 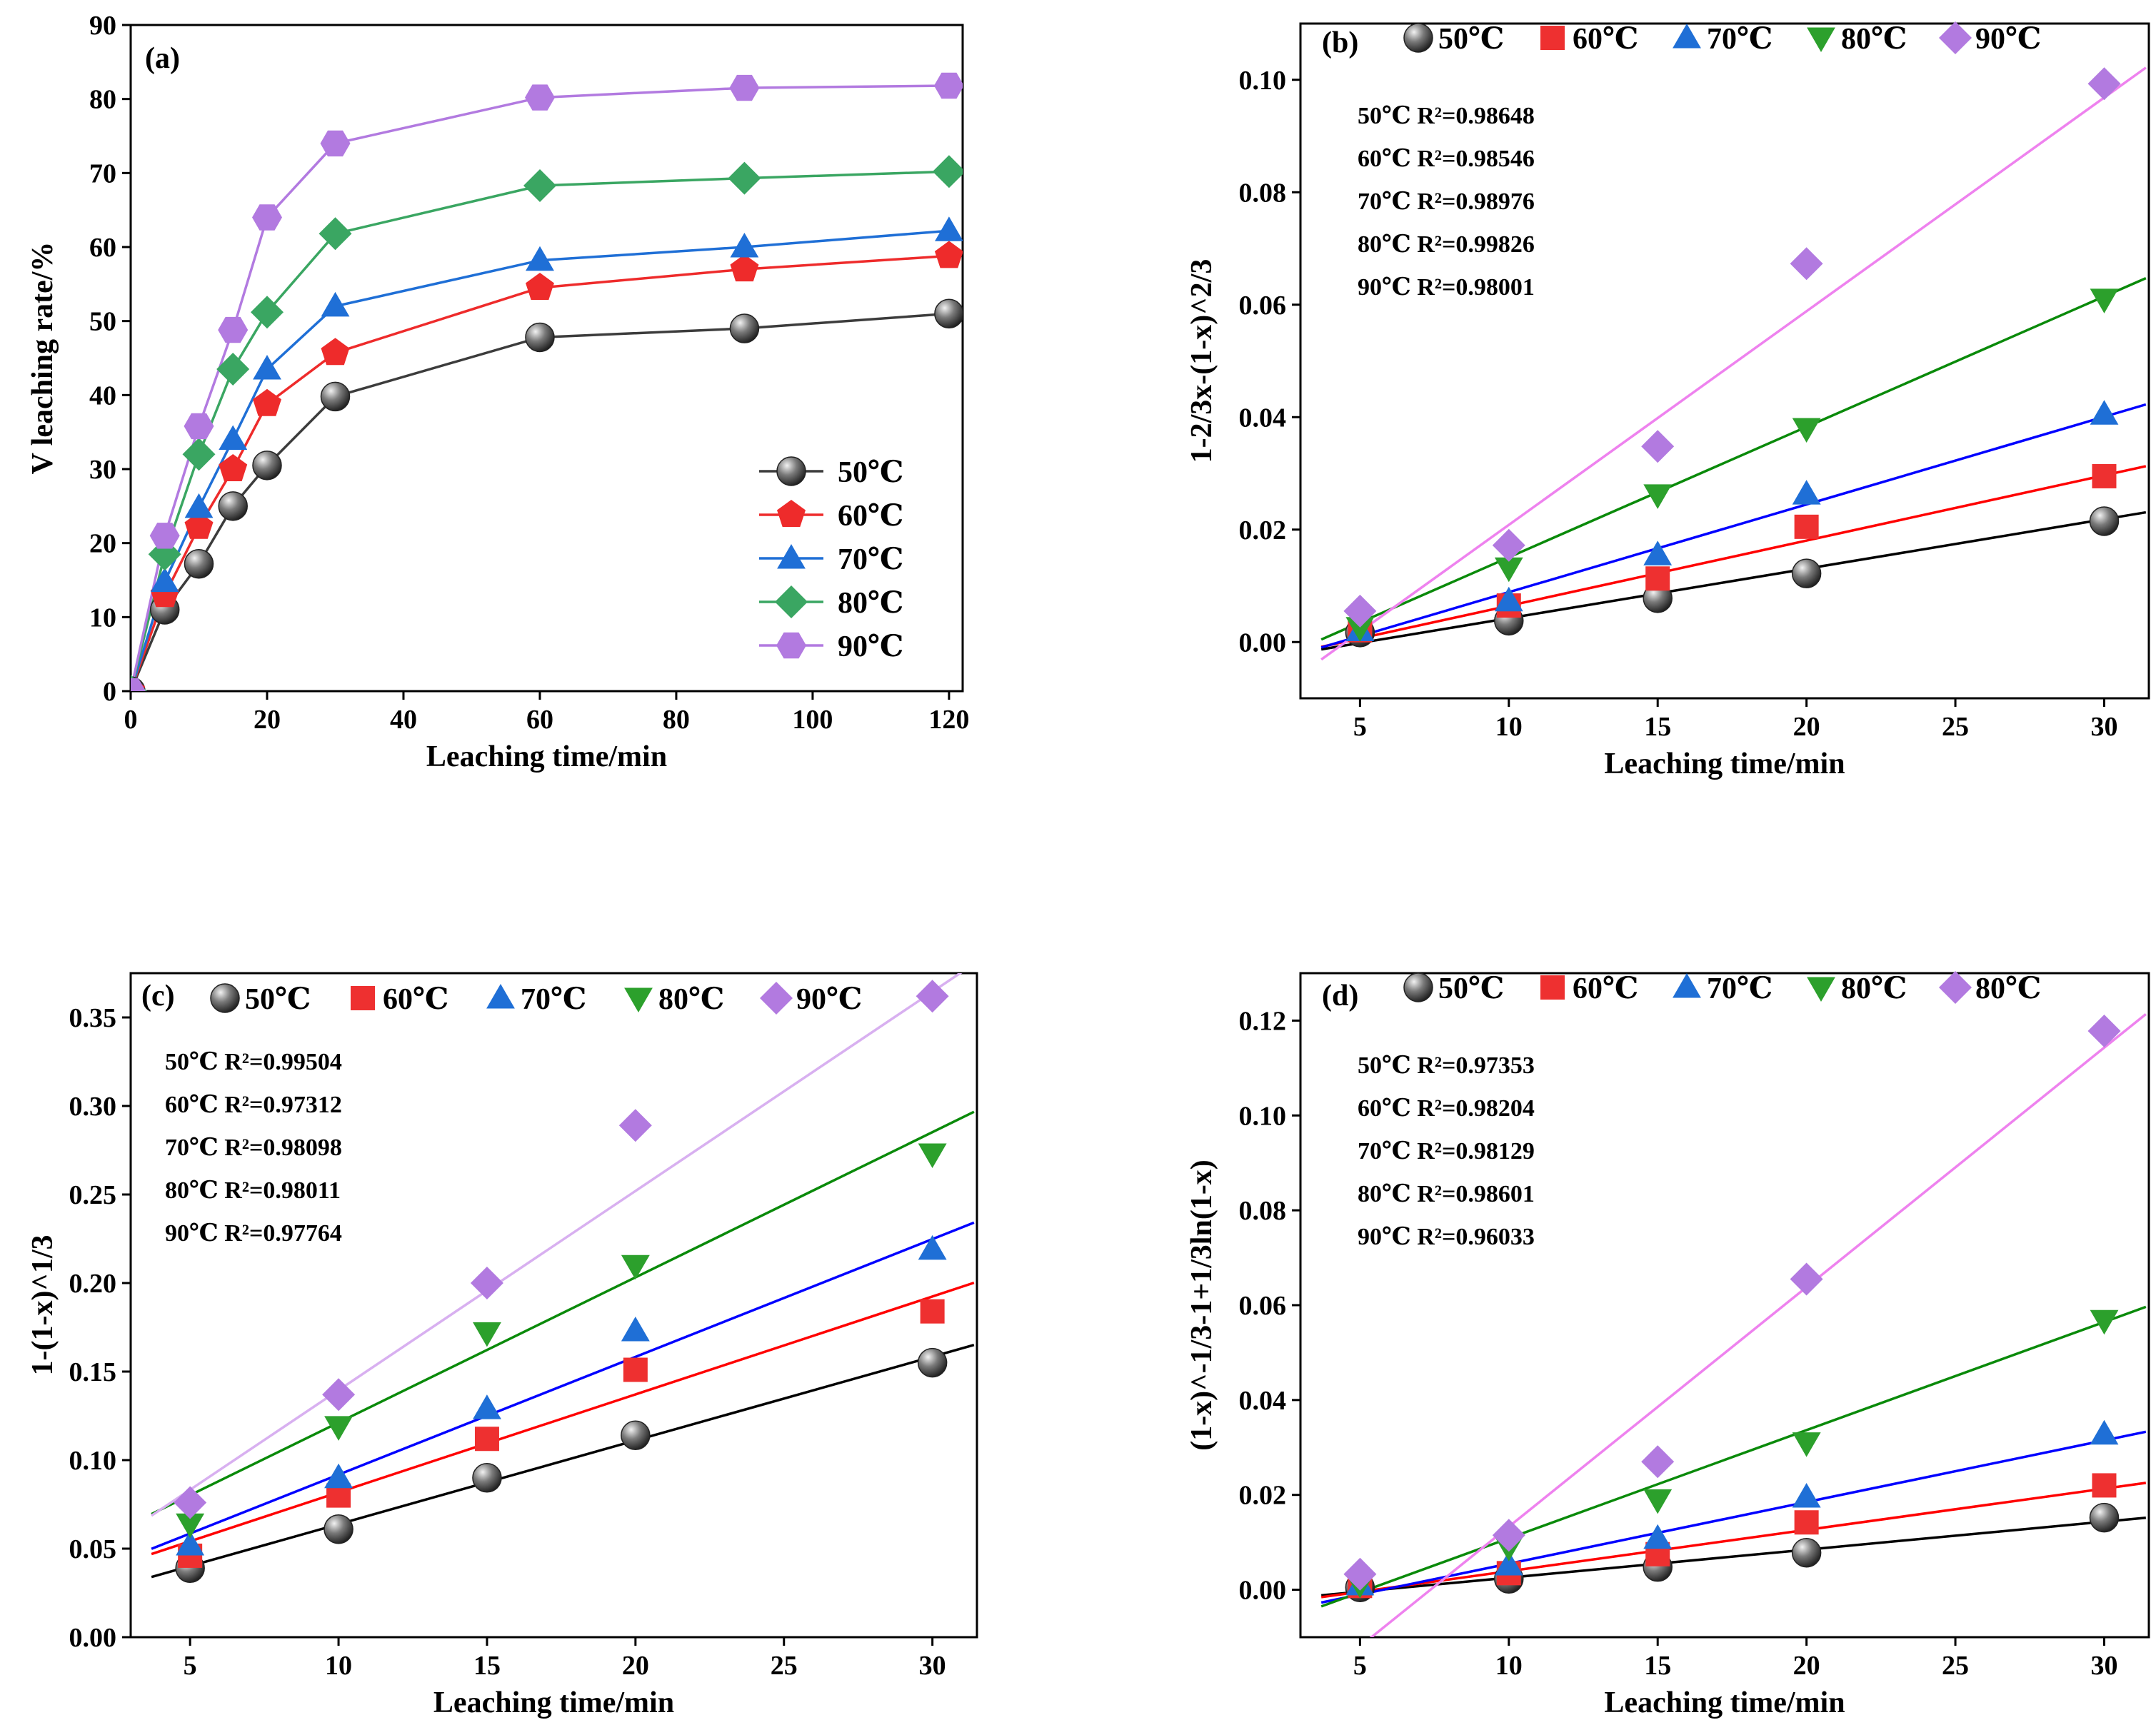 What do you see at coordinates (268, 720) in the screenshot?
I see `panel-a-x-tick-label: 20` at bounding box center [268, 720].